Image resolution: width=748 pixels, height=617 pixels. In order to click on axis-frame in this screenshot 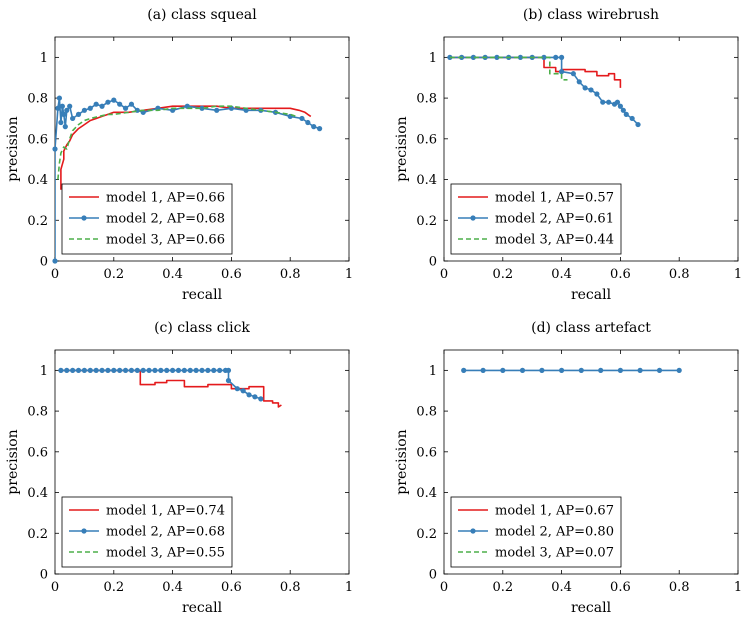, I will do `click(591, 149)`.